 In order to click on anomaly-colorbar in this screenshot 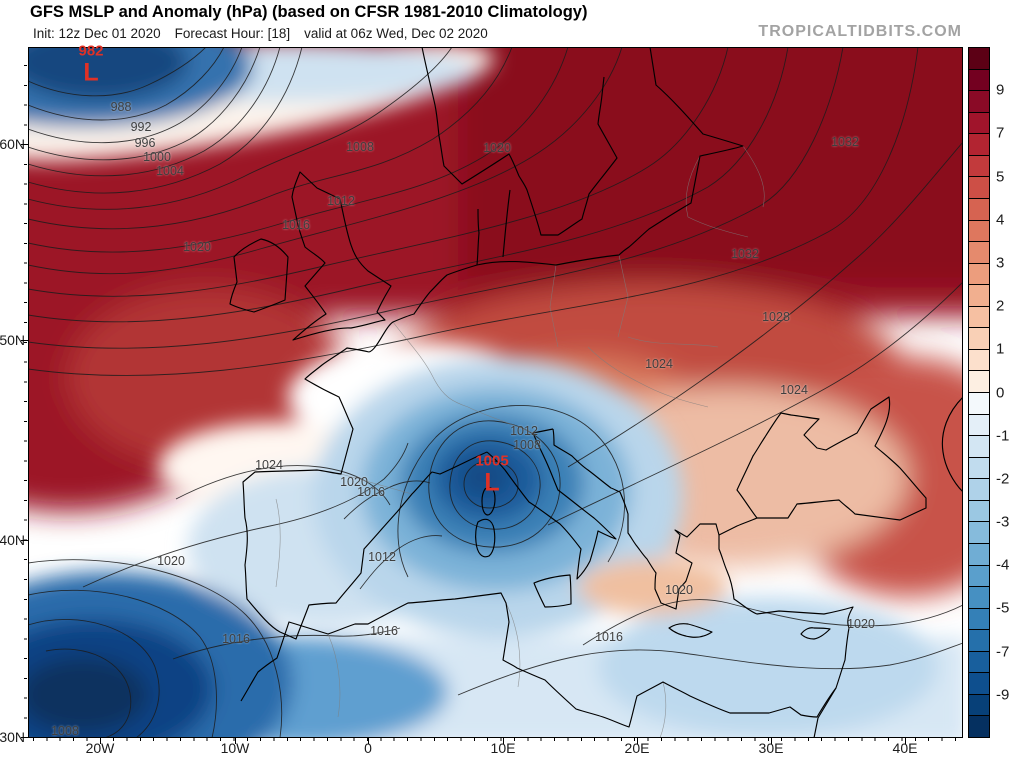, I will do `click(979, 392)`.